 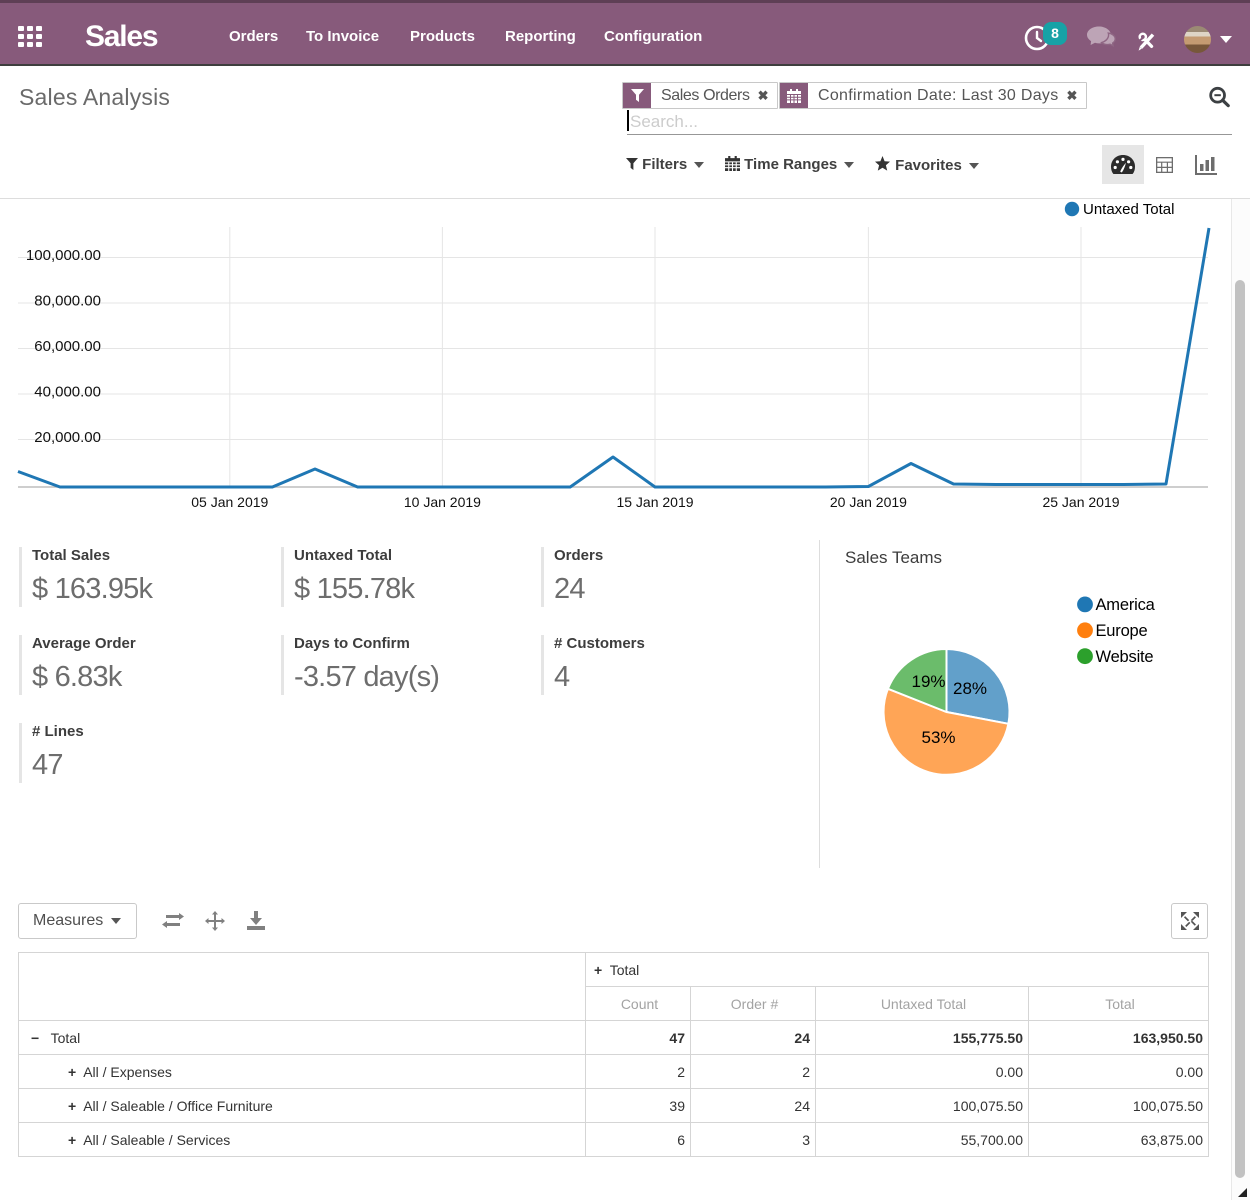 I want to click on svg-text: 60,000.00, so click(x=67, y=346).